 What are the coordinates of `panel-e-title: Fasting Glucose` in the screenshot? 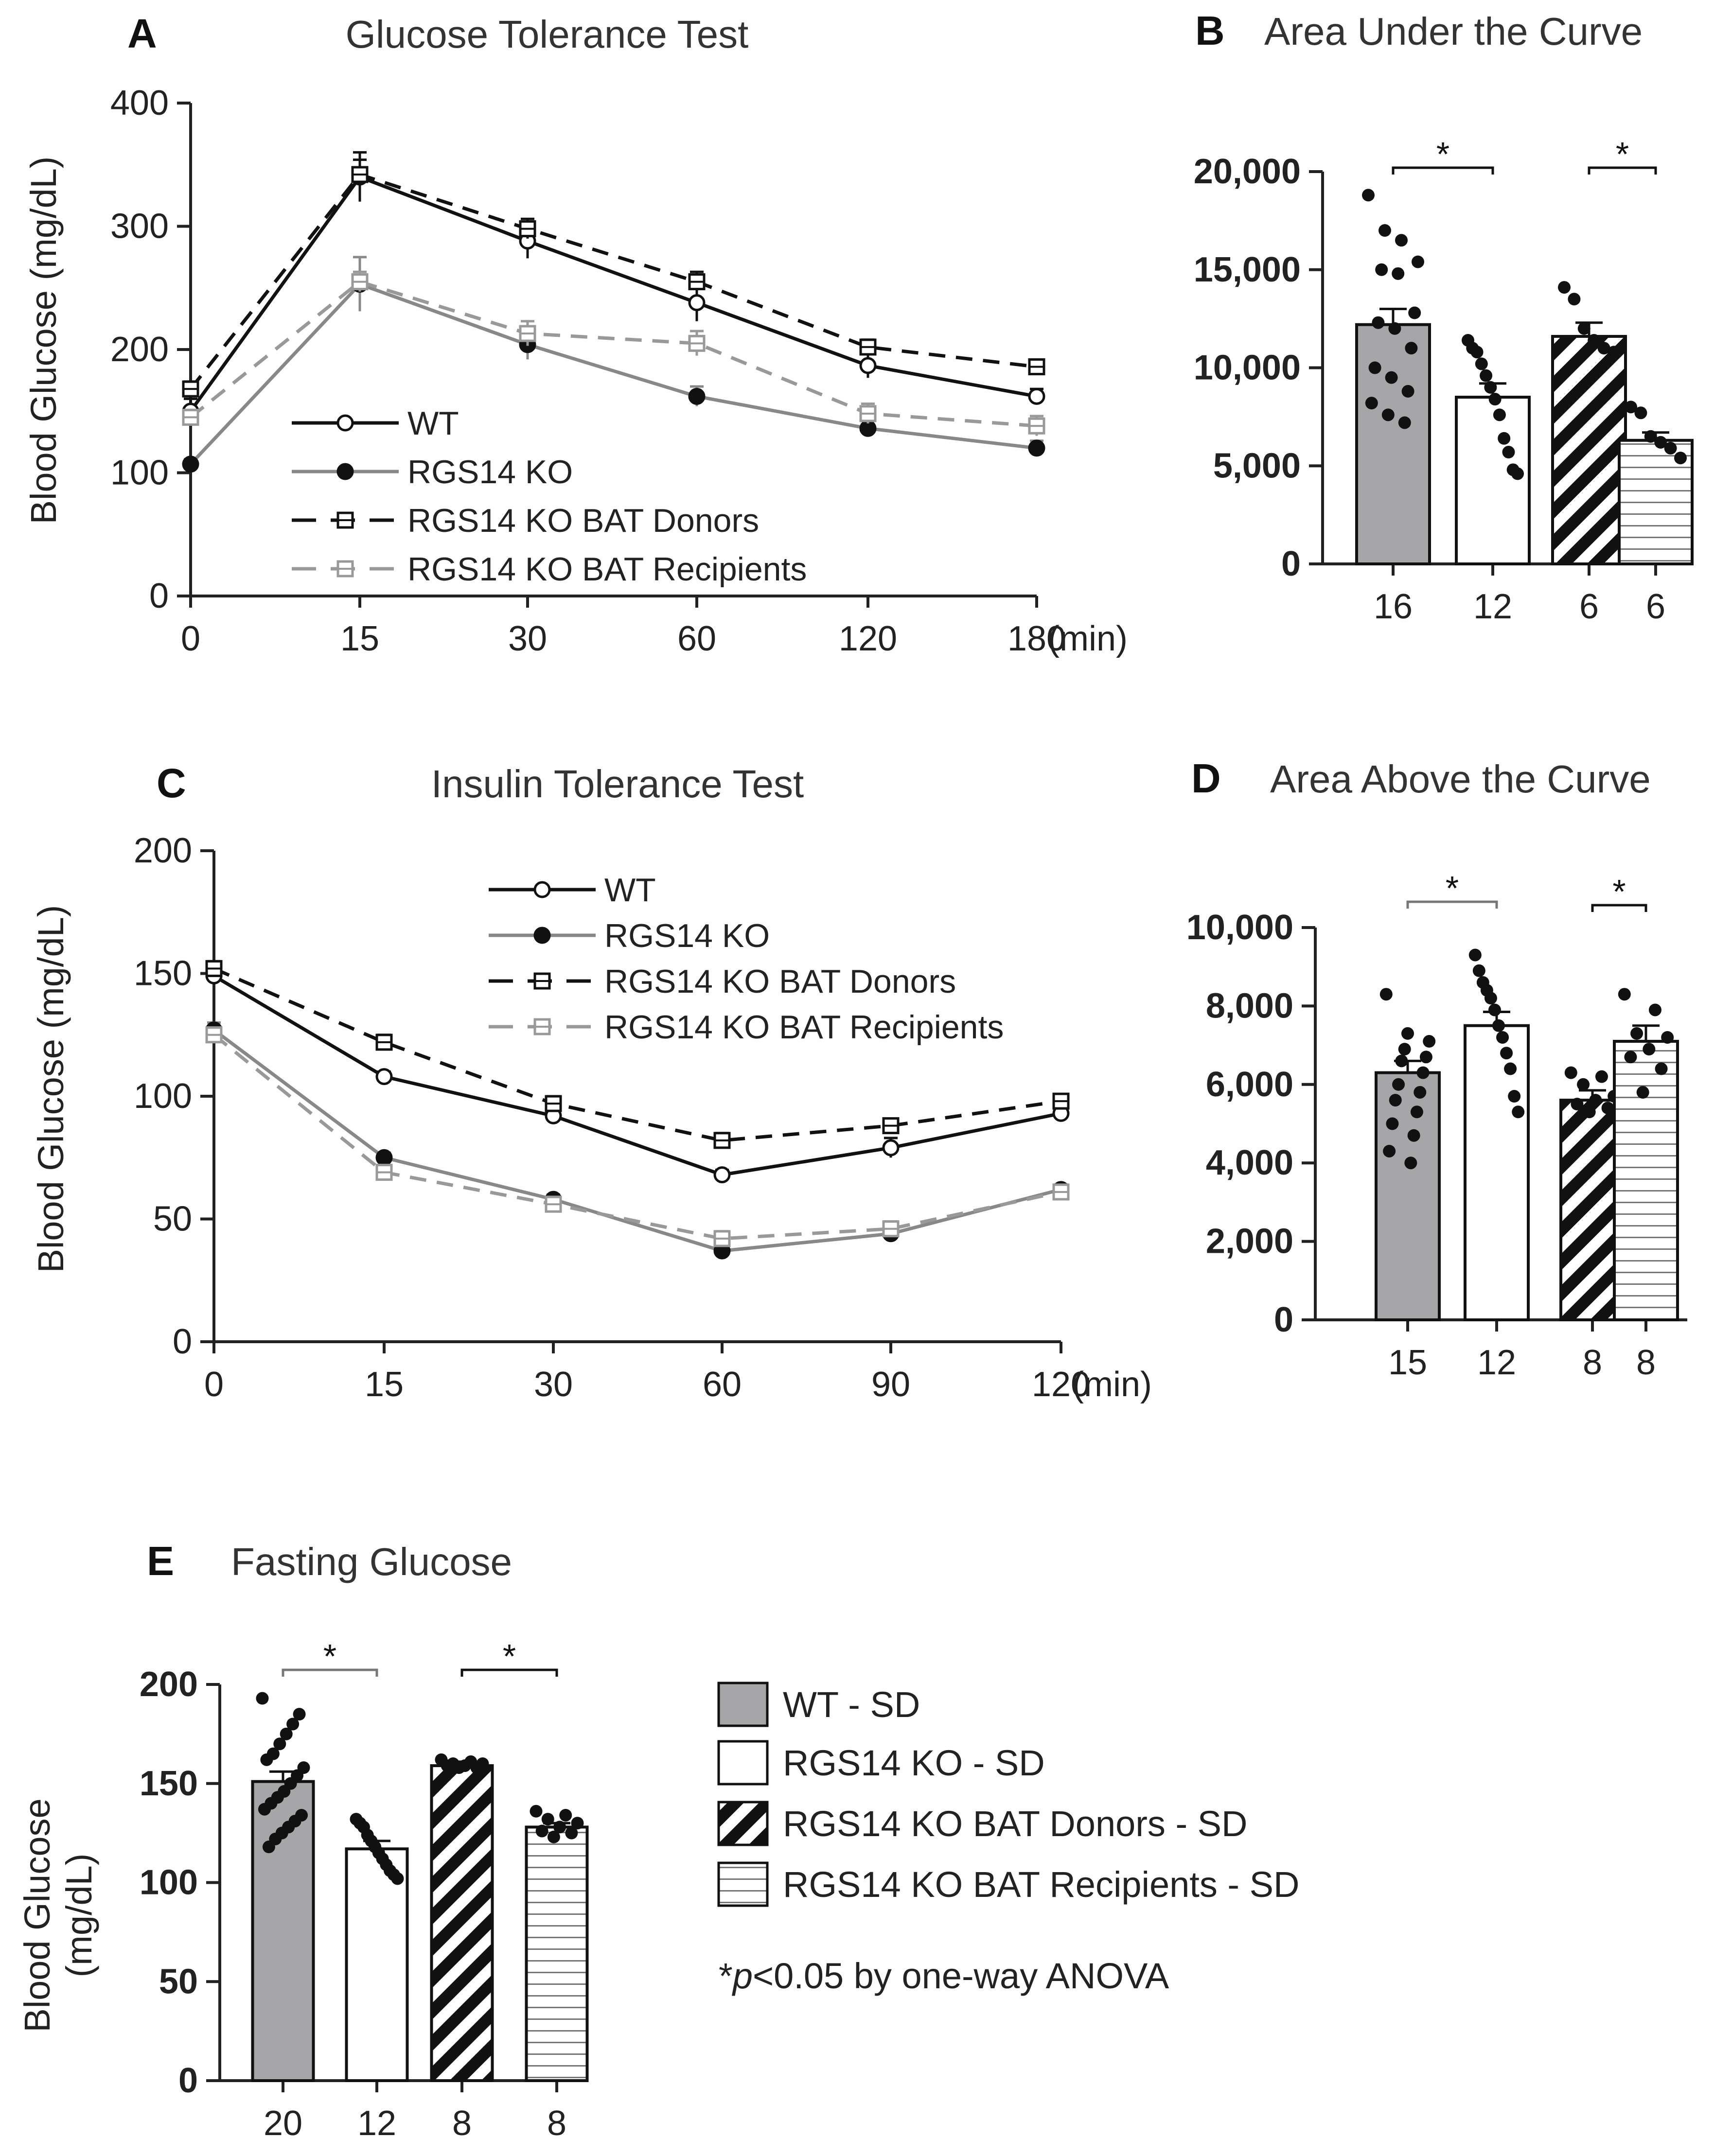 It's located at (371, 1562).